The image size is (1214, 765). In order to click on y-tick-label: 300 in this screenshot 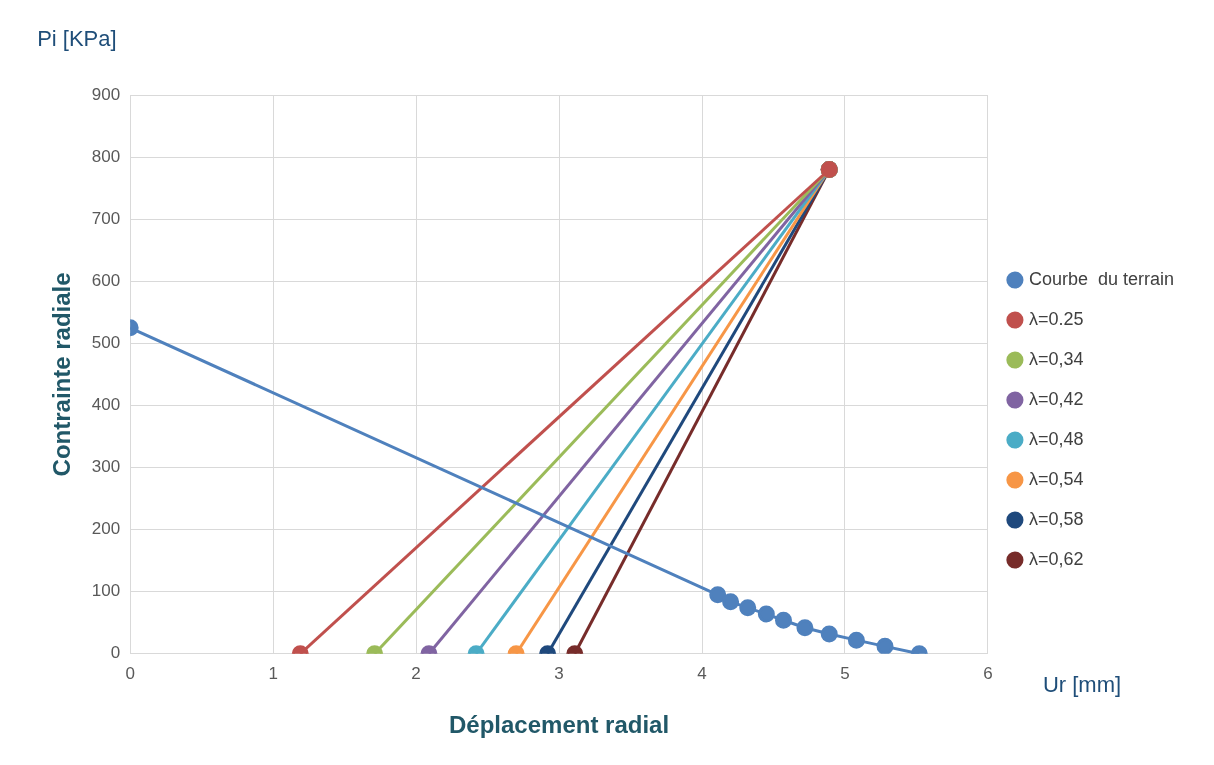, I will do `click(106, 467)`.